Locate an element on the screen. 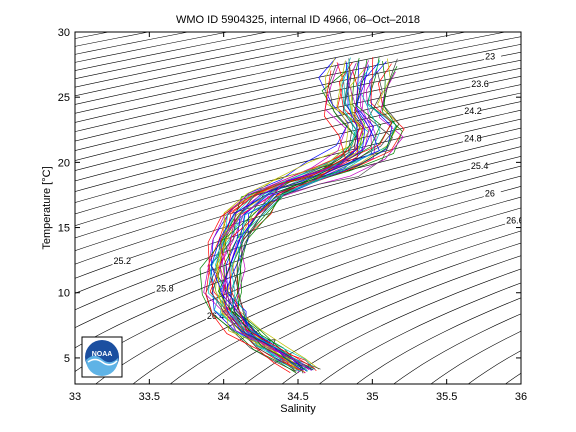 The image size is (576, 432). x-axis-label: Salinity is located at coordinates (298, 409).